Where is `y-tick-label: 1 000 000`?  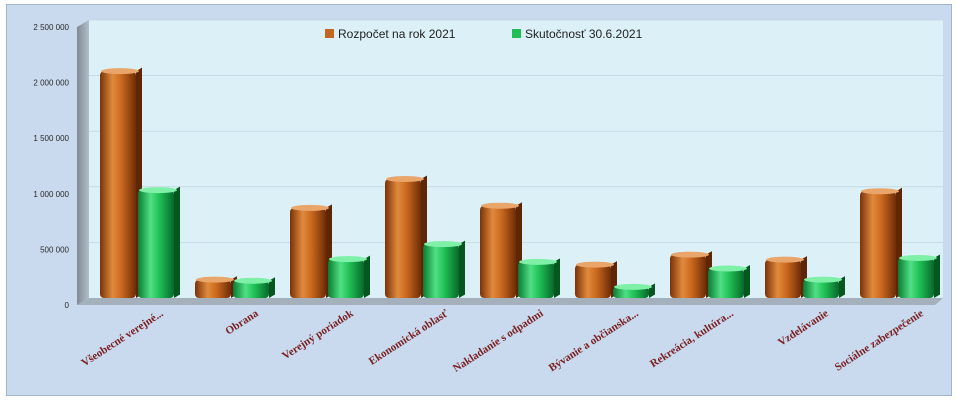 y-tick-label: 1 000 000 is located at coordinates (51, 194).